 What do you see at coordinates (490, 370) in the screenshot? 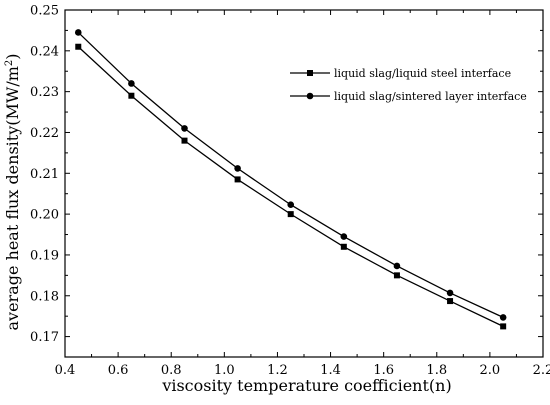
I see `x-tick-label: 2.0` at bounding box center [490, 370].